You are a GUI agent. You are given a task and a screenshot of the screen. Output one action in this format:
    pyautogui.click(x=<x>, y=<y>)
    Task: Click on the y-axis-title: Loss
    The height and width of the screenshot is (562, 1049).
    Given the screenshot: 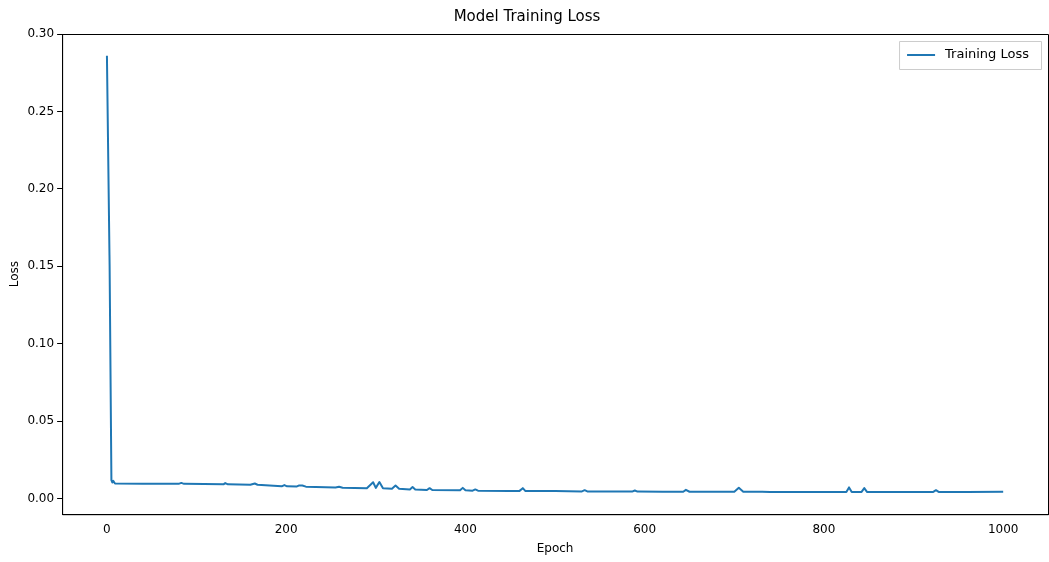 What is the action you would take?
    pyautogui.click(x=14, y=274)
    